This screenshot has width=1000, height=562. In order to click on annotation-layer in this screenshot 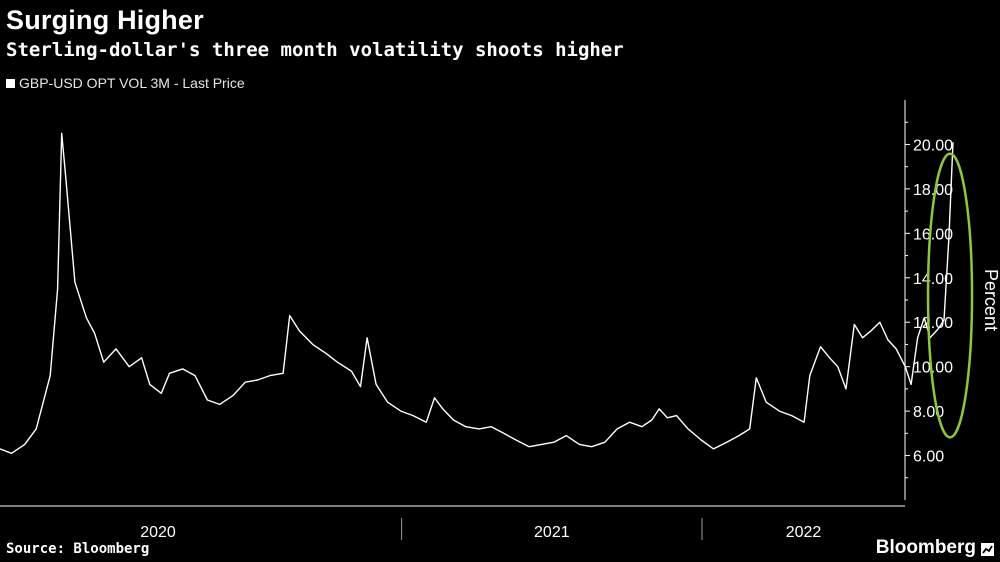, I will do `click(950, 295)`.